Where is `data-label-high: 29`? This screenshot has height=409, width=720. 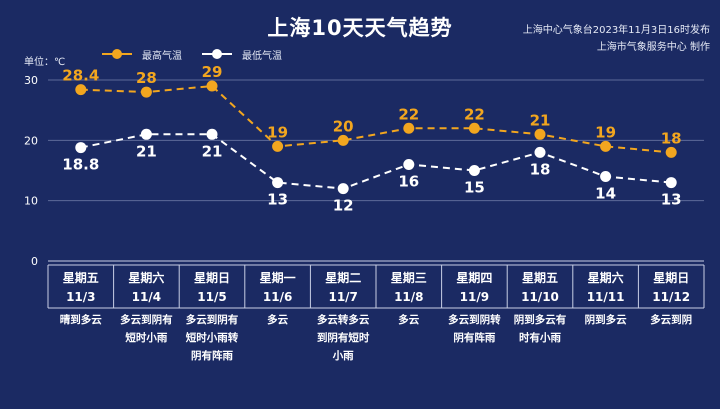 data-label-high: 29 is located at coordinates (212, 72).